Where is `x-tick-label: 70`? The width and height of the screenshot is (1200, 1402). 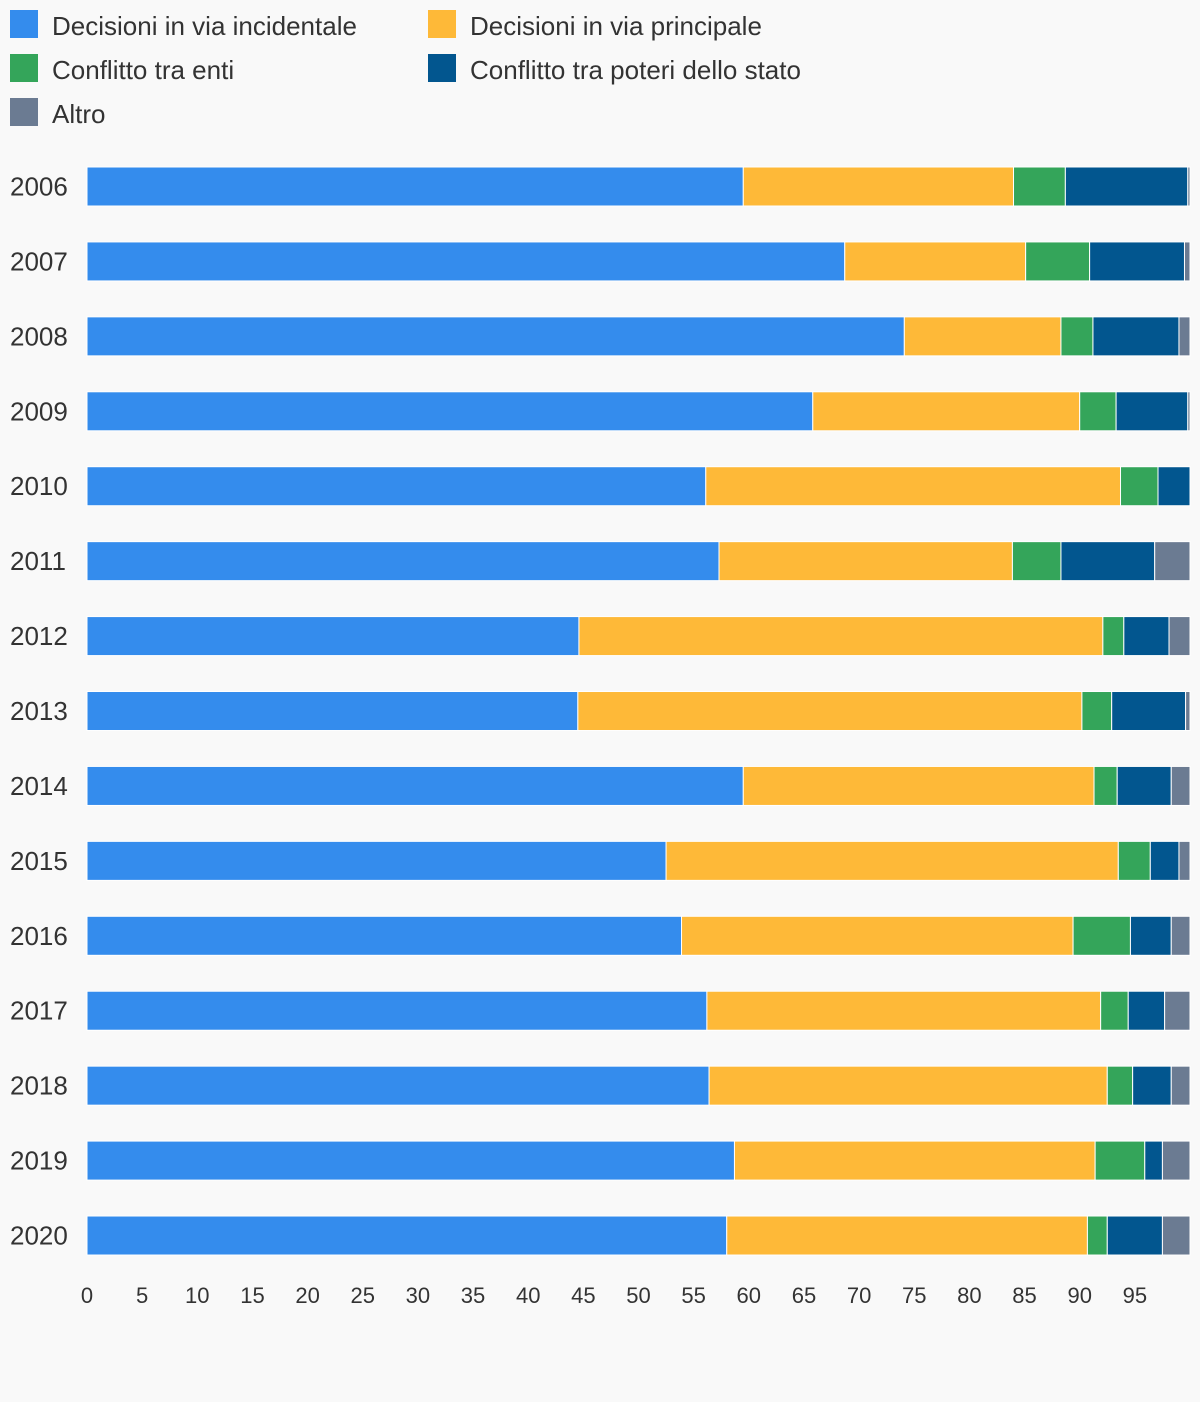 x-tick-label: 70 is located at coordinates (859, 1295).